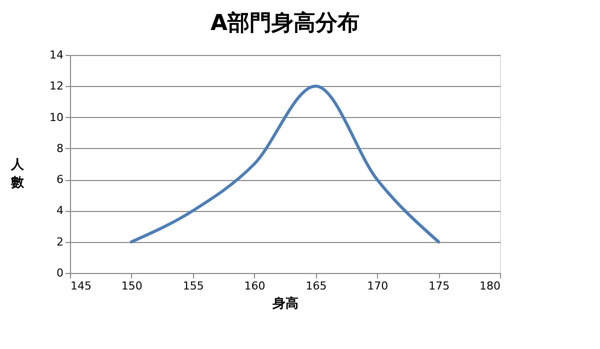 This screenshot has width=600, height=349. What do you see at coordinates (285, 23) in the screenshot?
I see `chart-title: A部門身高分布` at bounding box center [285, 23].